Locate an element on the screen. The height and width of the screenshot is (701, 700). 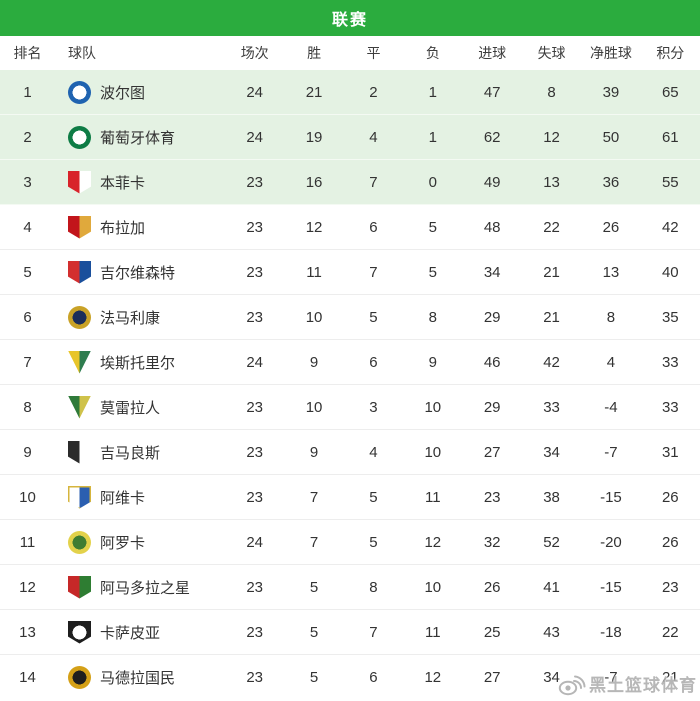
column-header-row: 排名 球队 场次 胜 平 负 进球 失球 净胜球 积分 is located at coordinates (350, 53).